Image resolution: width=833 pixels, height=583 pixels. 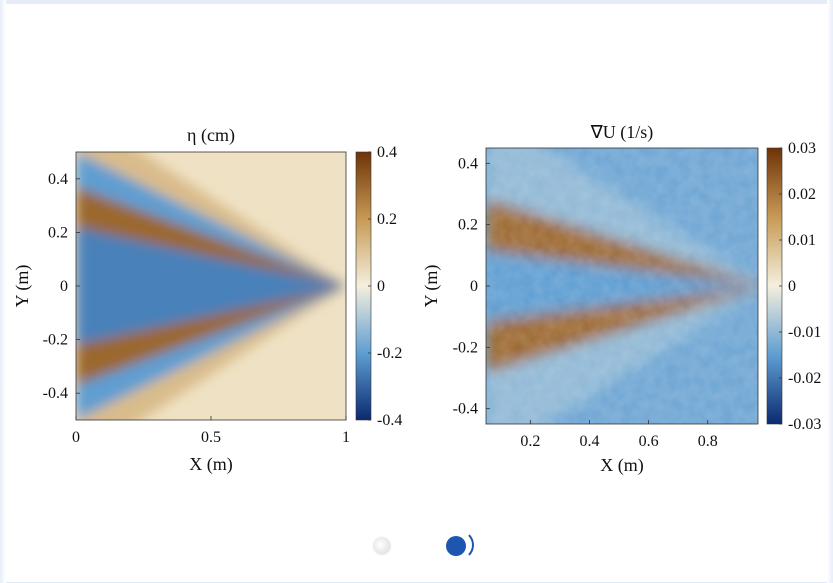 I want to click on eta-y-label: Y (m), so click(x=22, y=286).